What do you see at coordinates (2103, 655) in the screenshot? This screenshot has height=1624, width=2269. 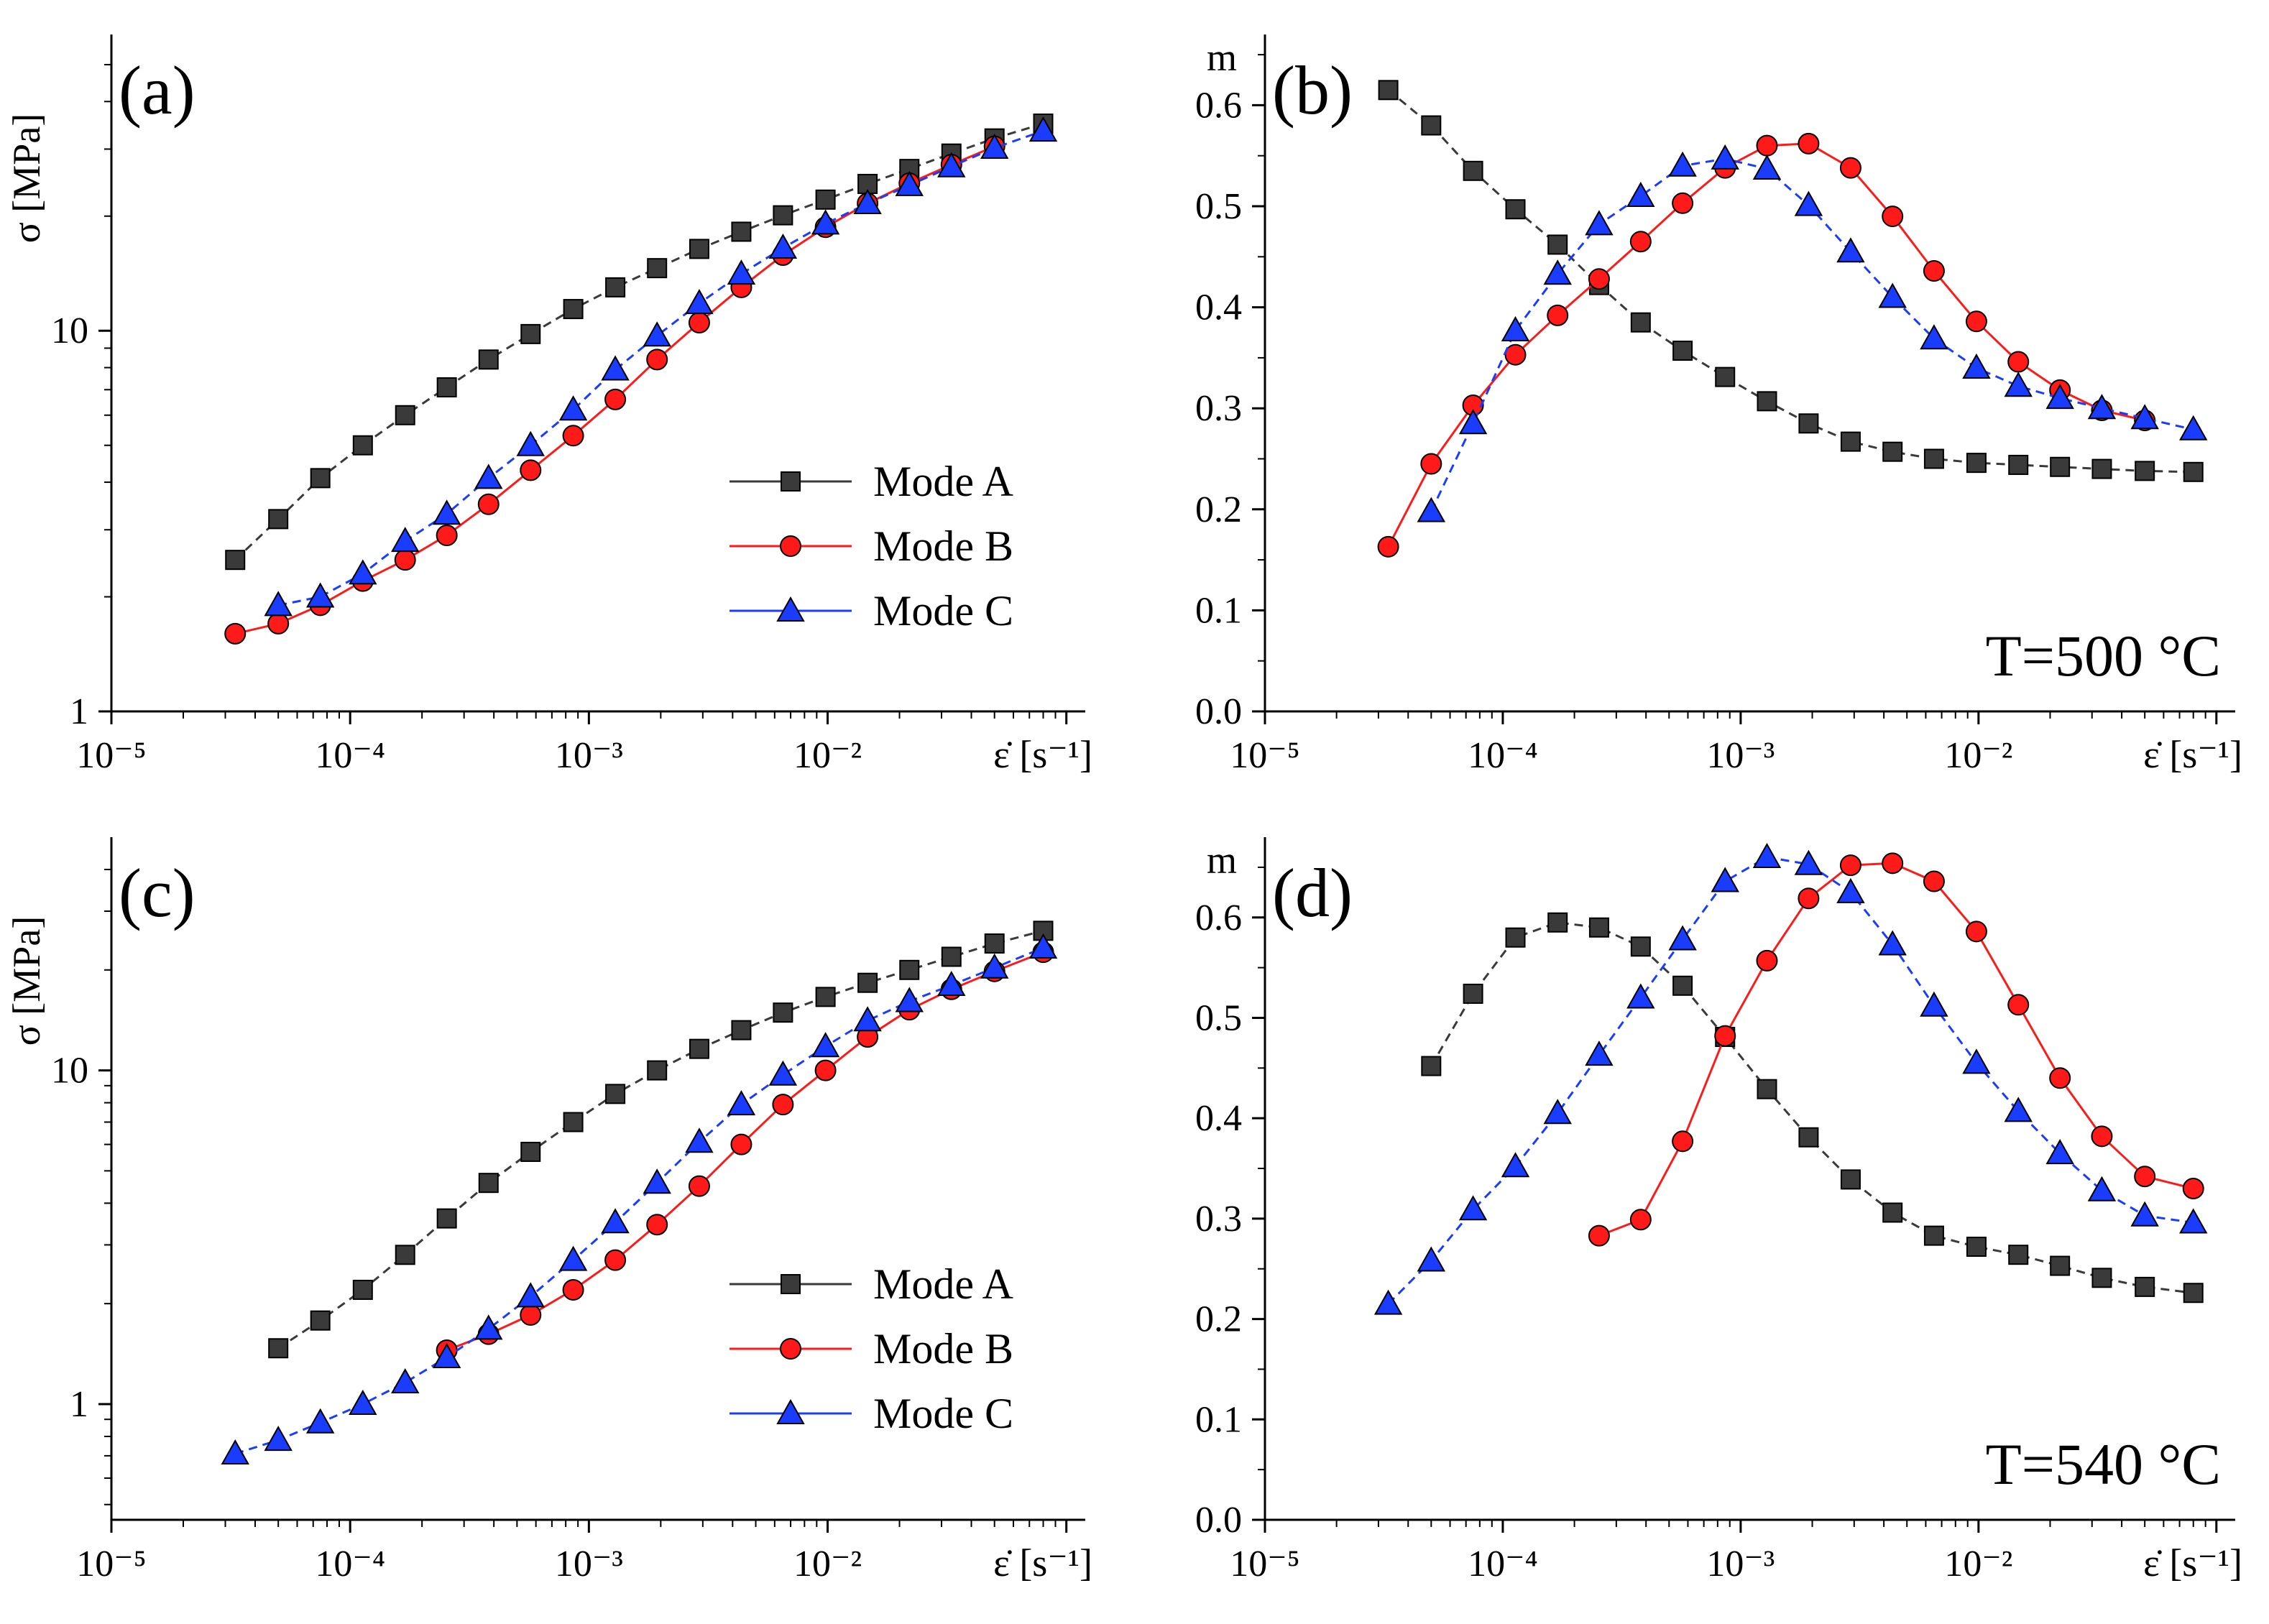 I see `temperature-label: T=500 °C` at bounding box center [2103, 655].